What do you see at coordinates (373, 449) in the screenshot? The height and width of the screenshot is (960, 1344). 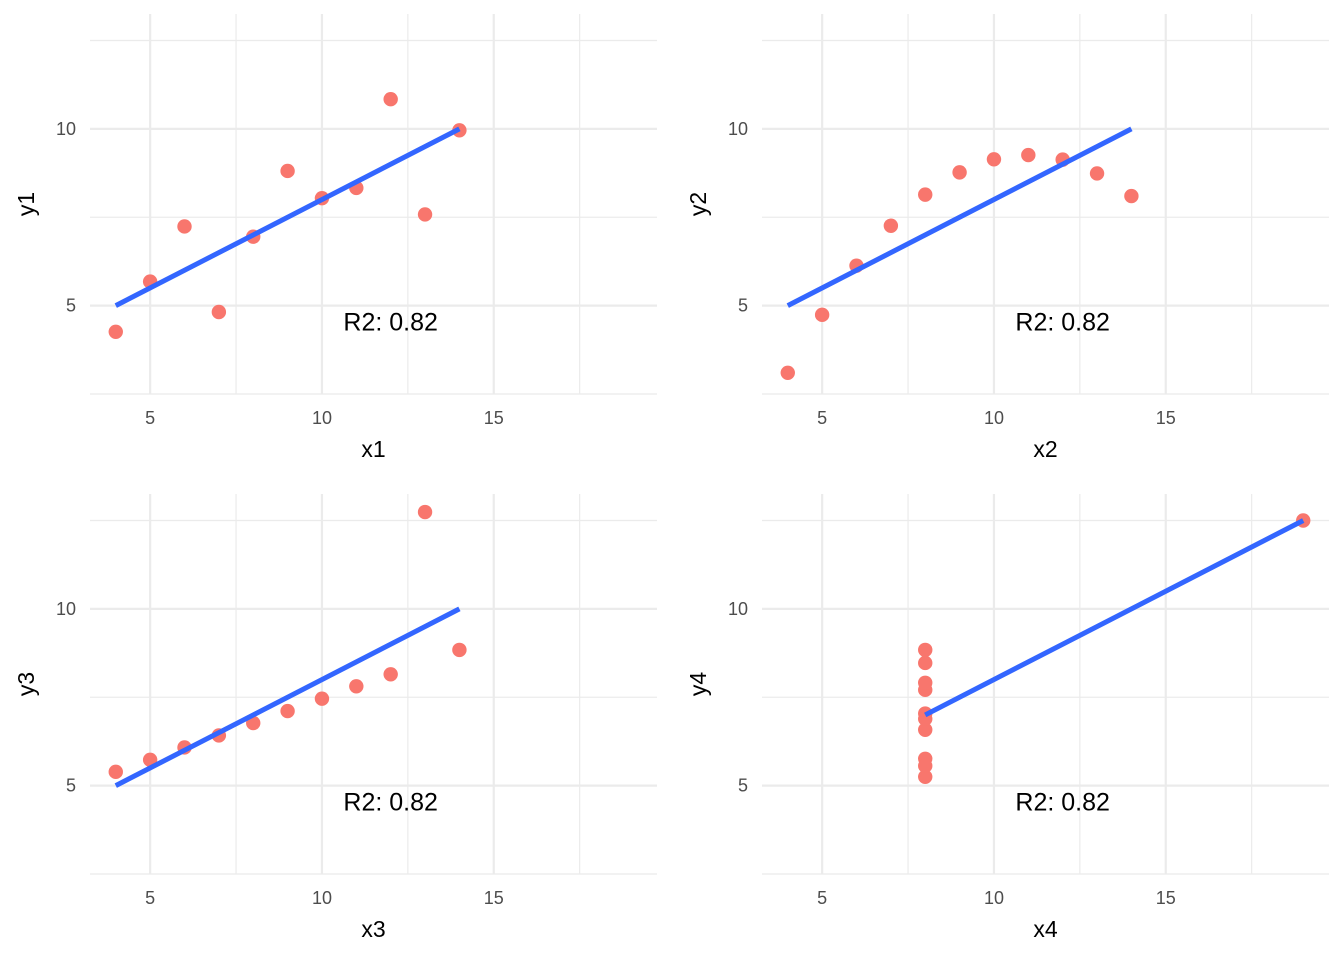 I see `x-axis-title: x1` at bounding box center [373, 449].